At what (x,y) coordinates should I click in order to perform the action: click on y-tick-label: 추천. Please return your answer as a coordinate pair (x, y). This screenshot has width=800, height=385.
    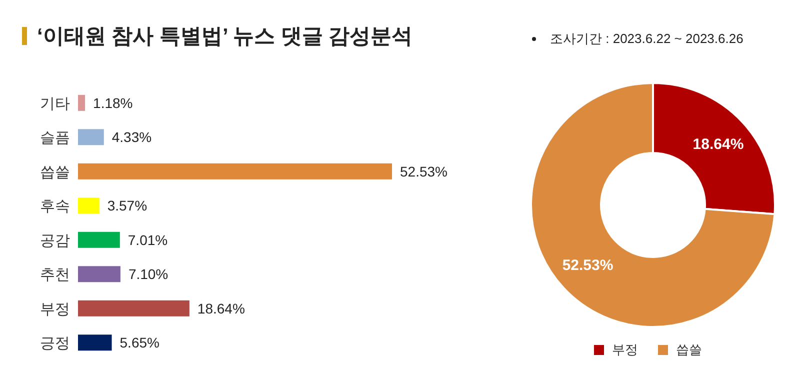
    Looking at the image, I should click on (55, 275).